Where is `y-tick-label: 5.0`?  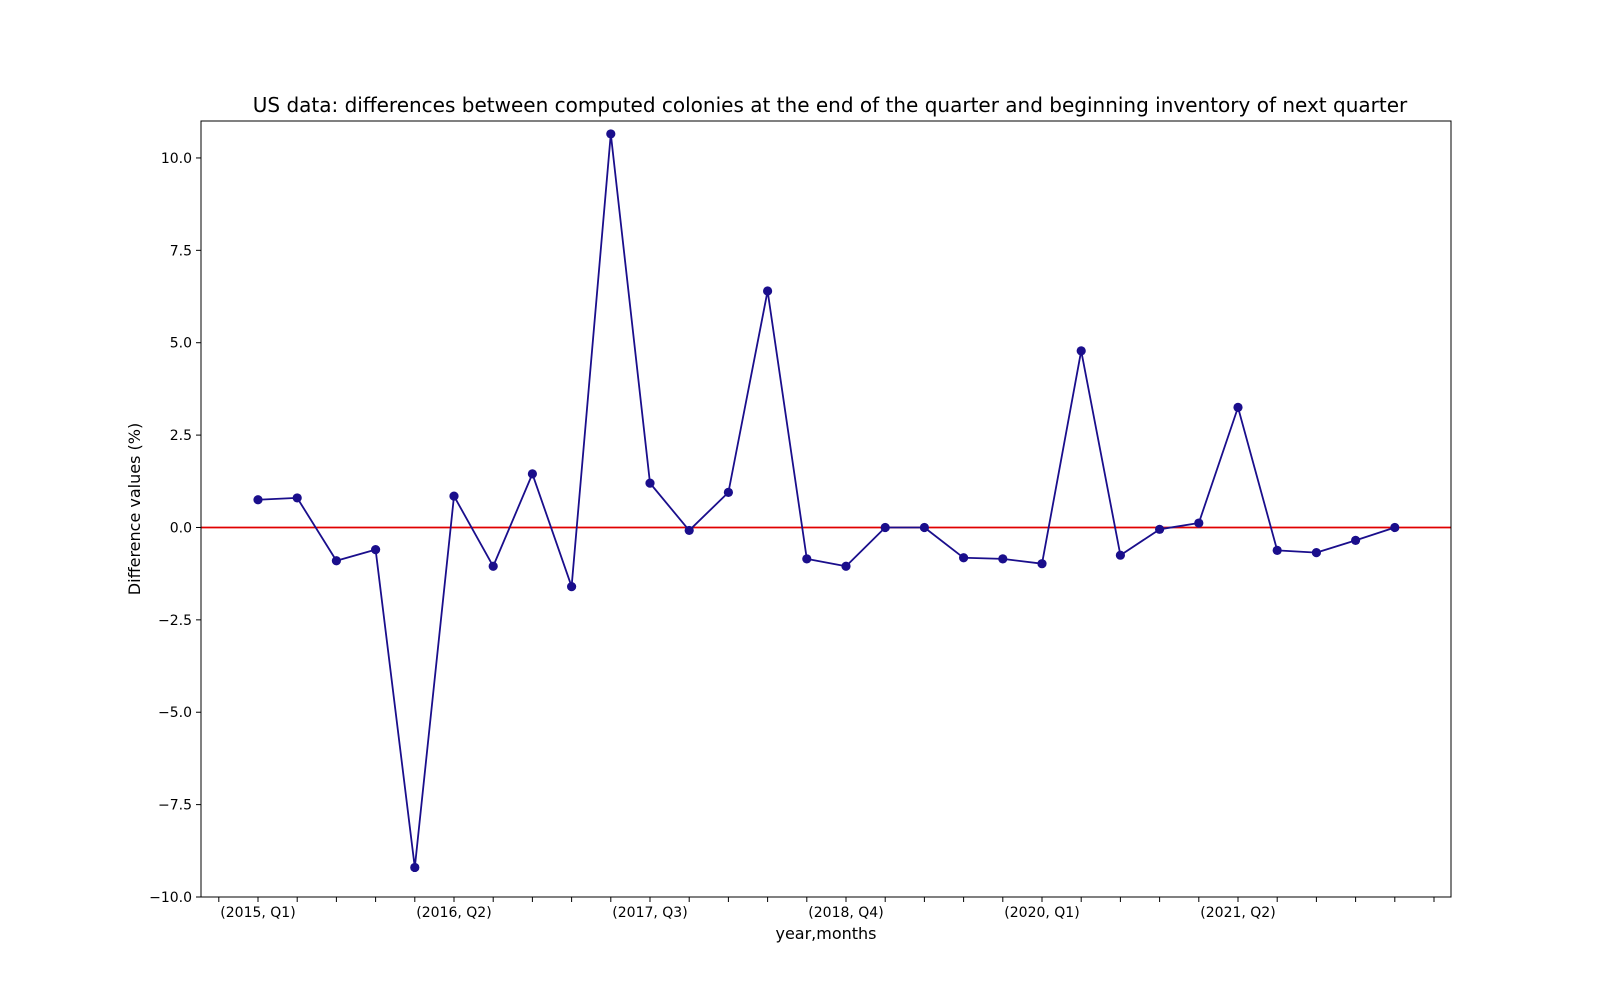
y-tick-label: 5.0 is located at coordinates (181, 344).